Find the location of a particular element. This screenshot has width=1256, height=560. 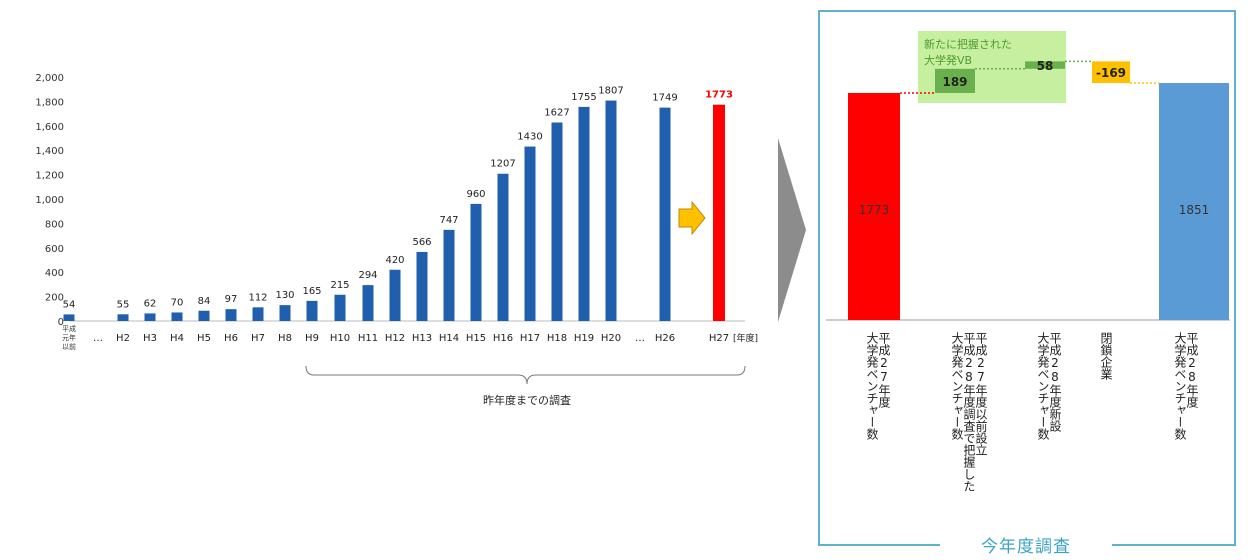

y-tick-label: 0 is located at coordinates (61, 322).